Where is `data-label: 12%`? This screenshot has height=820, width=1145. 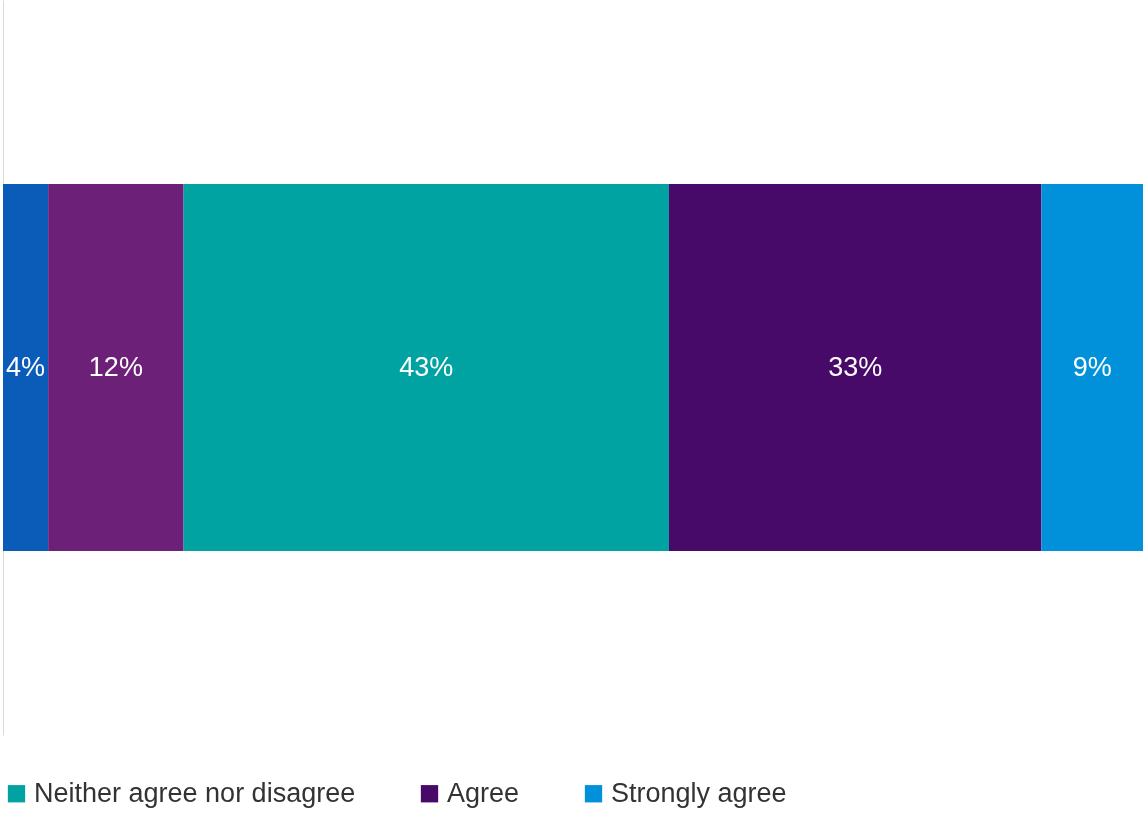
data-label: 12% is located at coordinates (115, 366).